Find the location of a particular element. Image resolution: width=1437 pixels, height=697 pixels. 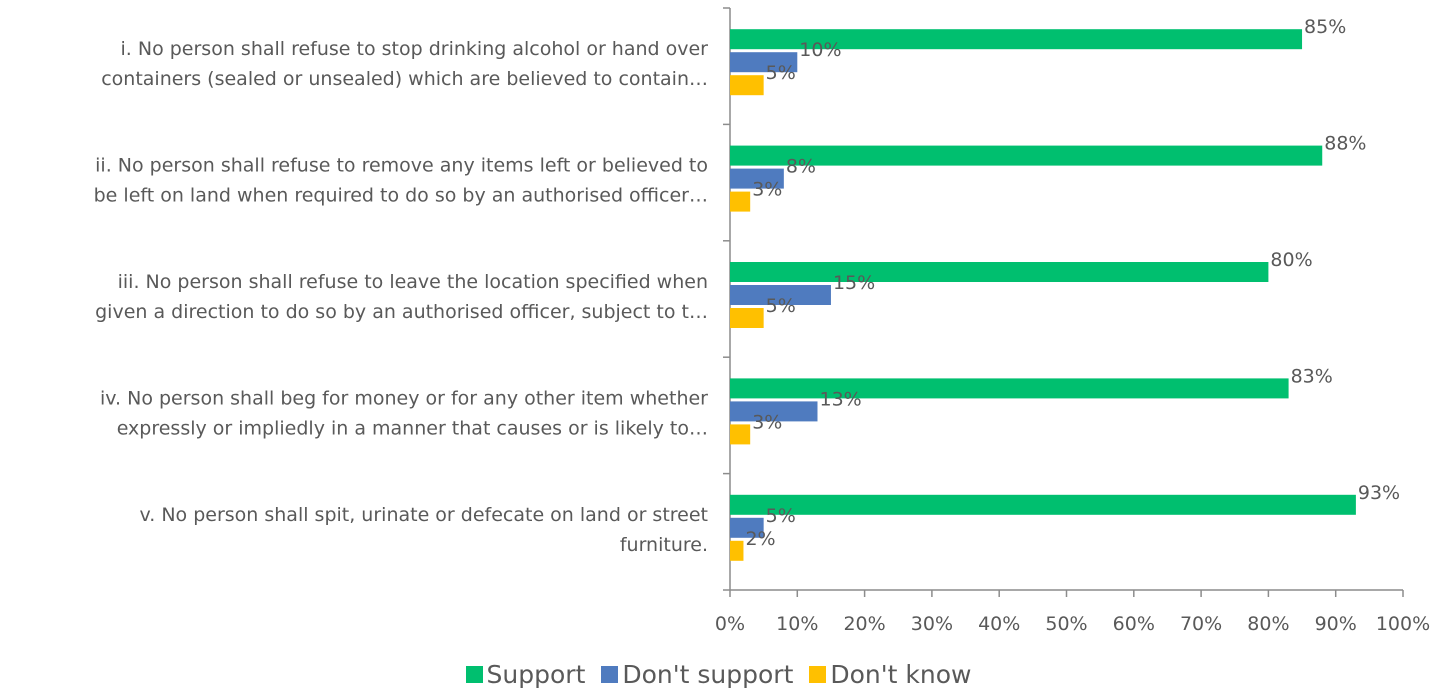

data-label: 2% is located at coordinates (760, 539).